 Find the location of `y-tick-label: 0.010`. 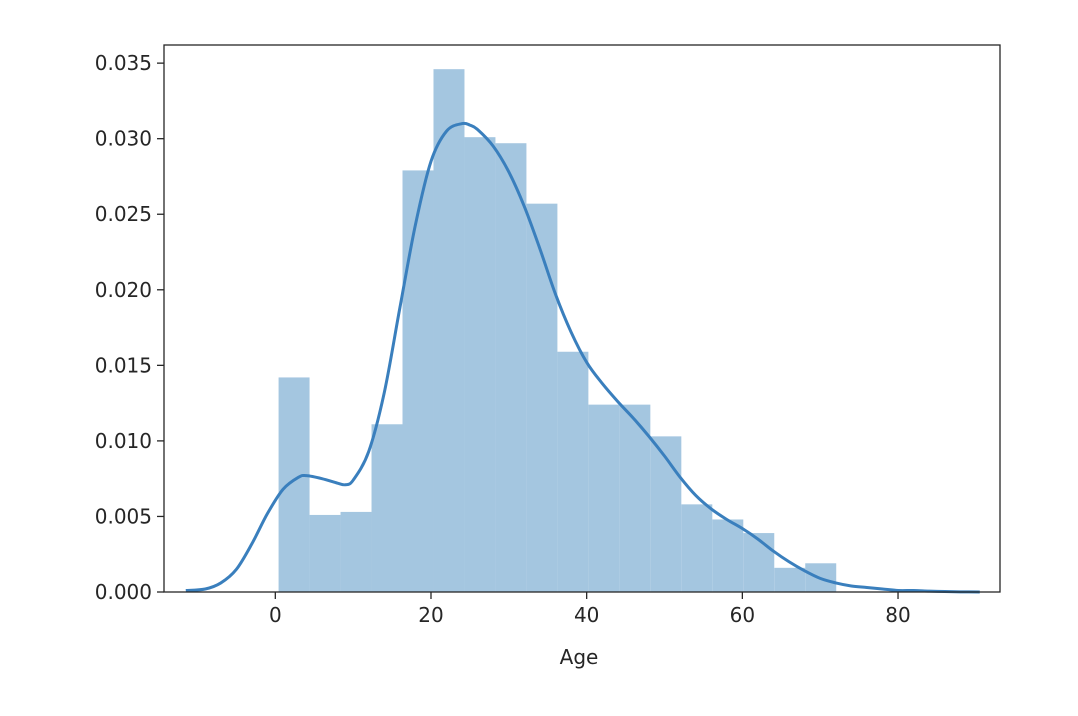

y-tick-label: 0.010 is located at coordinates (123, 441).